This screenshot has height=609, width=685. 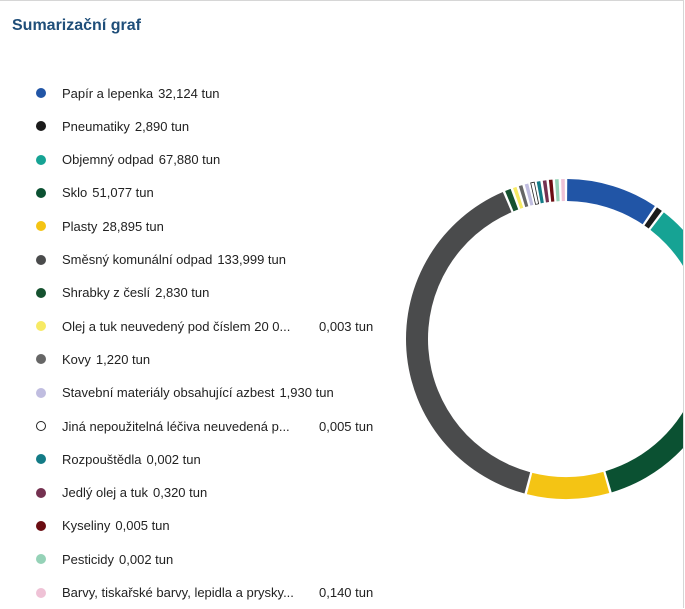 What do you see at coordinates (133, 226) in the screenshot?
I see `legend-value: 28,895 tun` at bounding box center [133, 226].